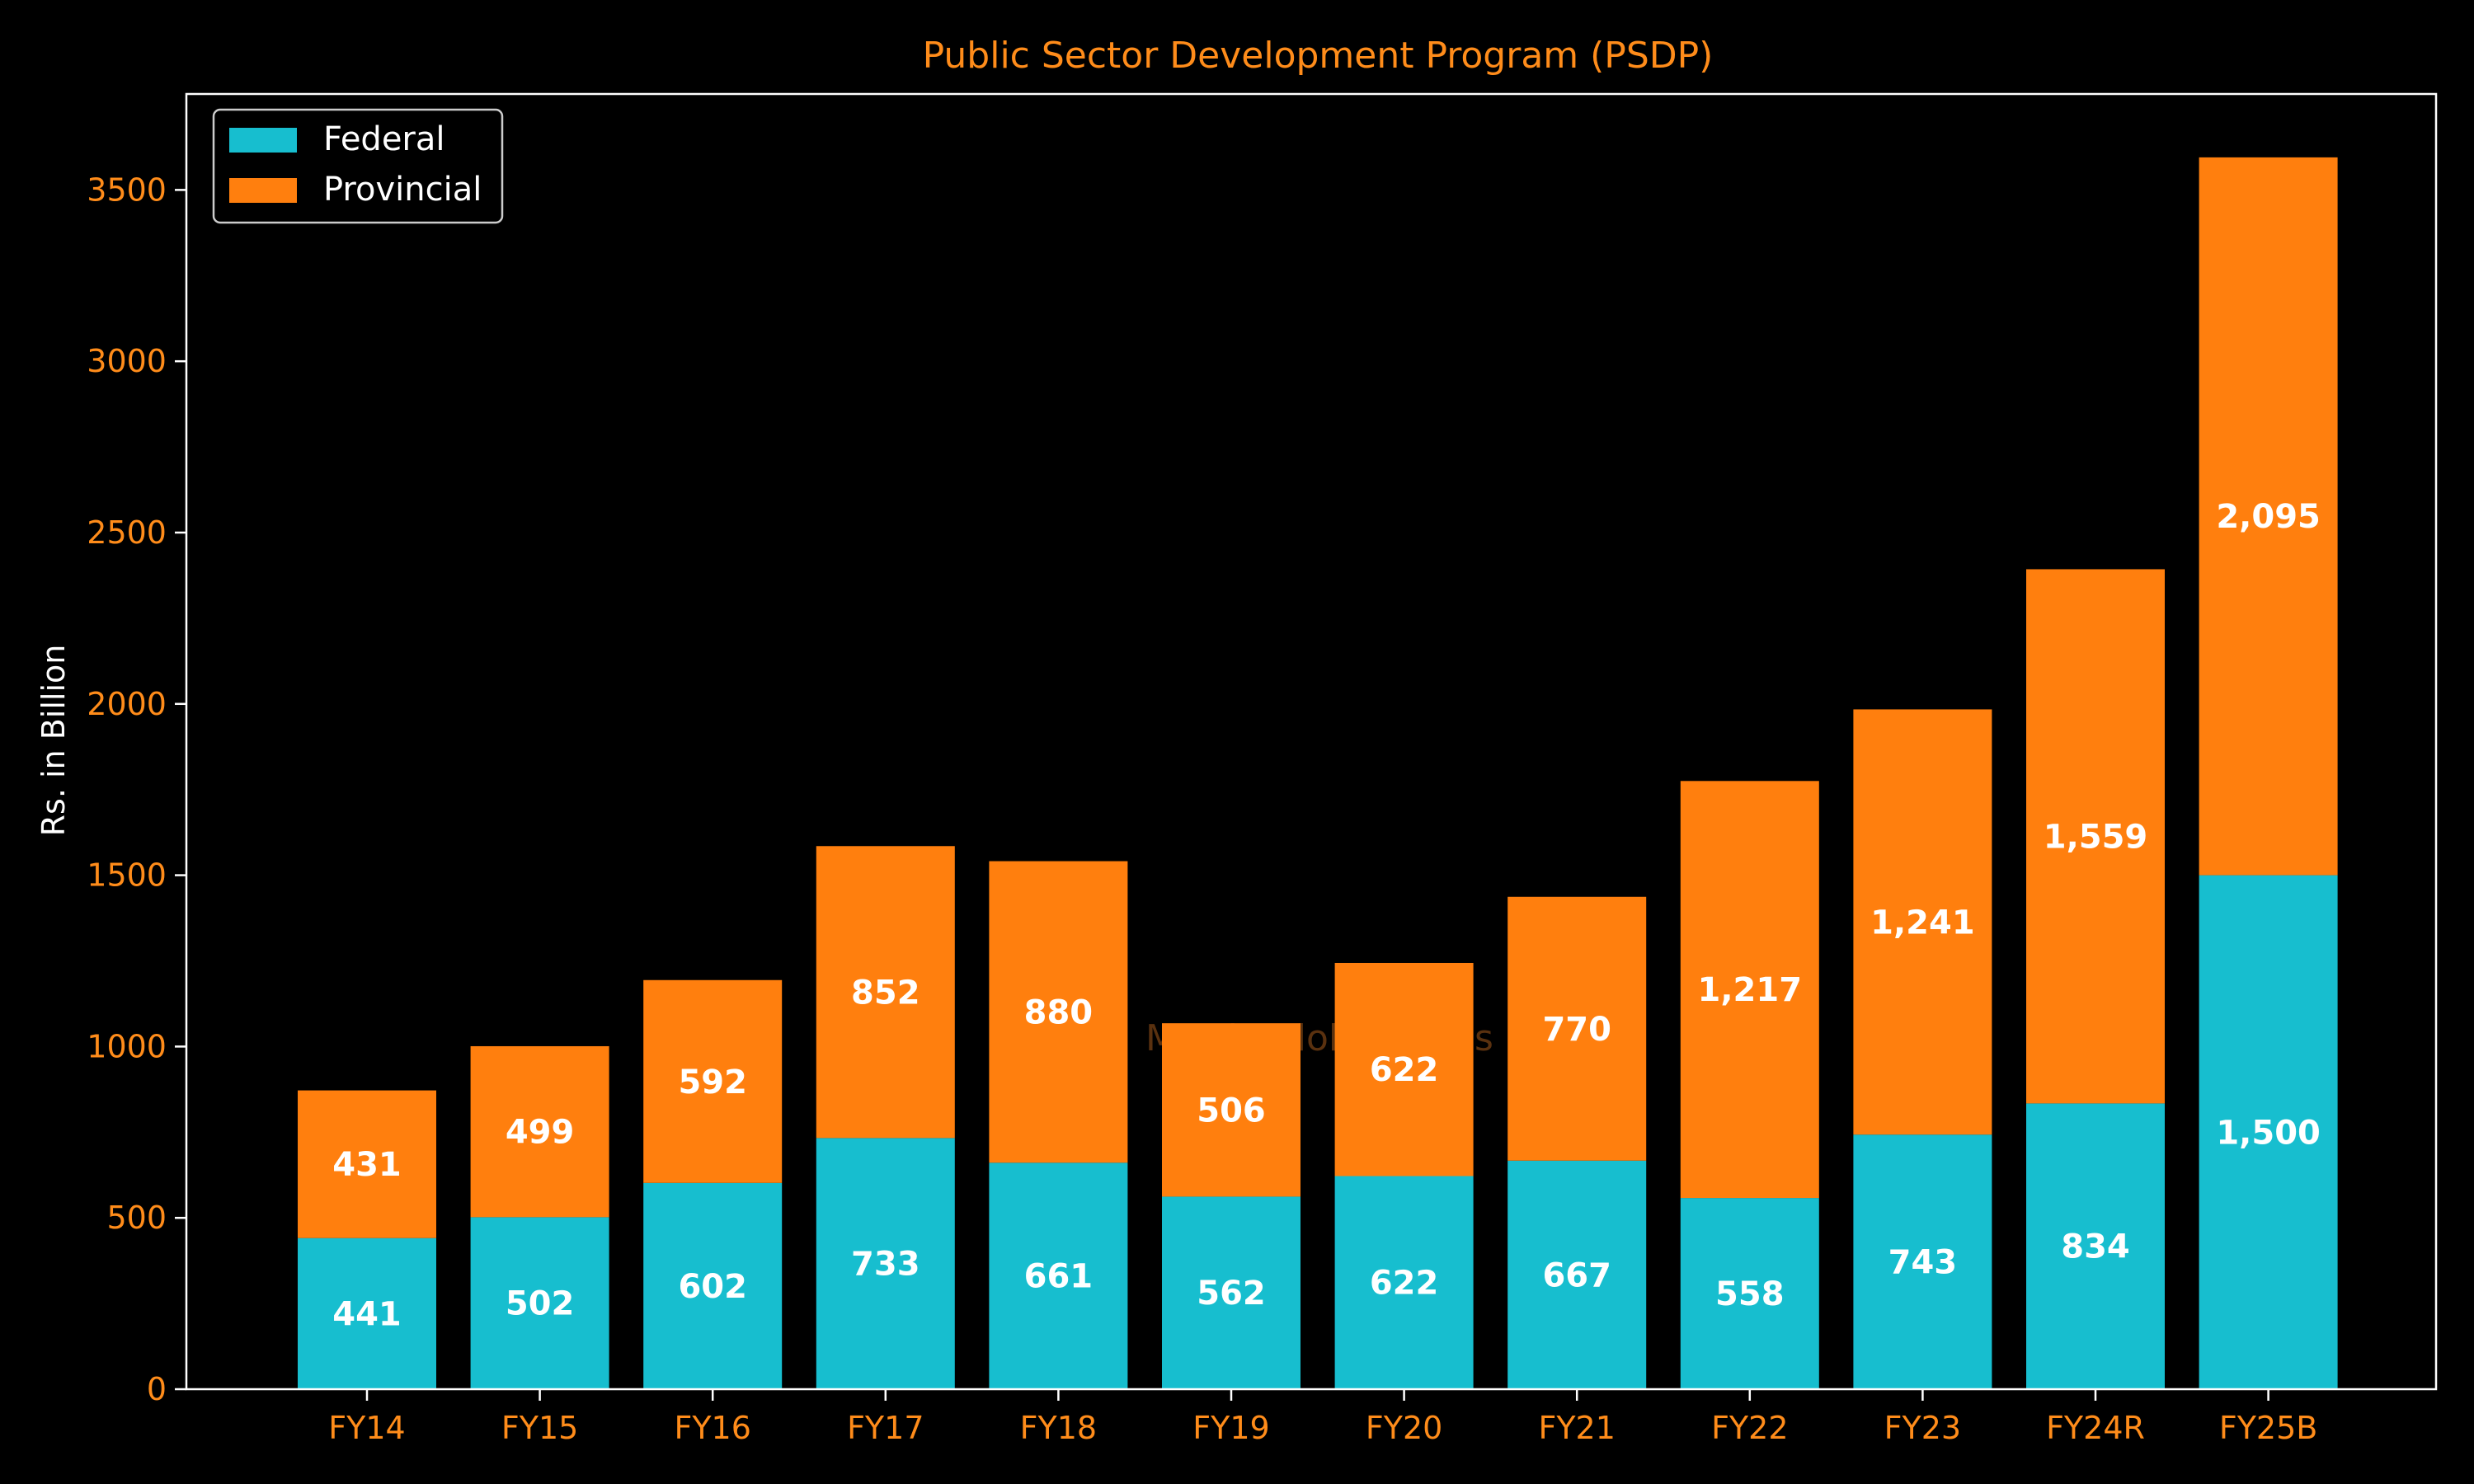 The height and width of the screenshot is (1484, 2474). I want to click on bar-label-provincial-fy20: 622, so click(1404, 1070).